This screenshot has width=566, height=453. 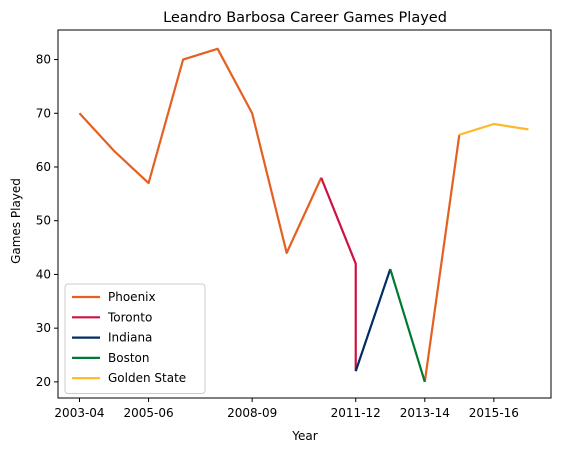 What do you see at coordinates (304, 436) in the screenshot?
I see `x-axis-label: Year` at bounding box center [304, 436].